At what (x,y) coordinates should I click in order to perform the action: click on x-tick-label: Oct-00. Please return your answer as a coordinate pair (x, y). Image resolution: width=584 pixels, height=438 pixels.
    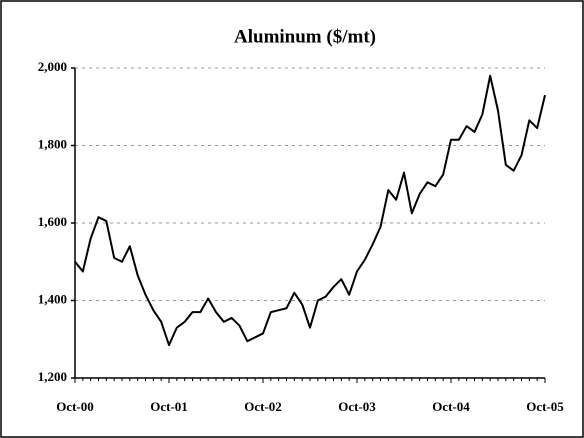
    Looking at the image, I should click on (75, 406).